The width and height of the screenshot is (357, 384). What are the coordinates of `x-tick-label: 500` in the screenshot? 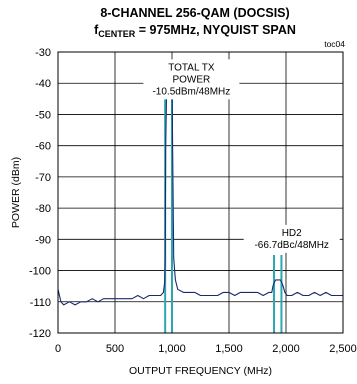 It's located at (115, 349).